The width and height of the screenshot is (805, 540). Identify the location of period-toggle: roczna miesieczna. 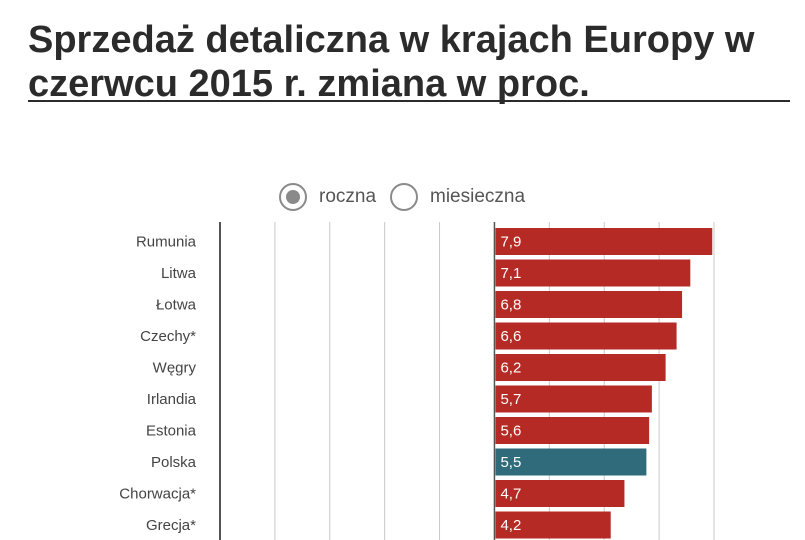
(402, 200).